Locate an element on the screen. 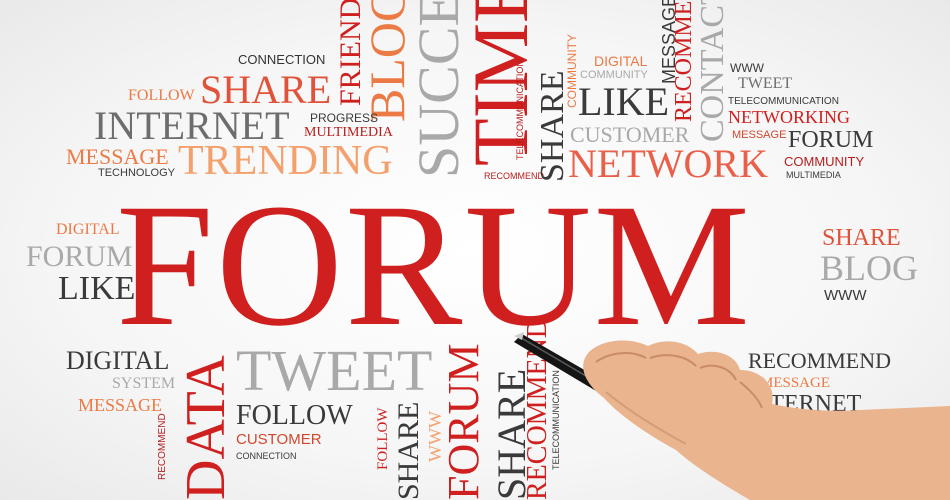  word-share-top: SHARE is located at coordinates (266, 89).